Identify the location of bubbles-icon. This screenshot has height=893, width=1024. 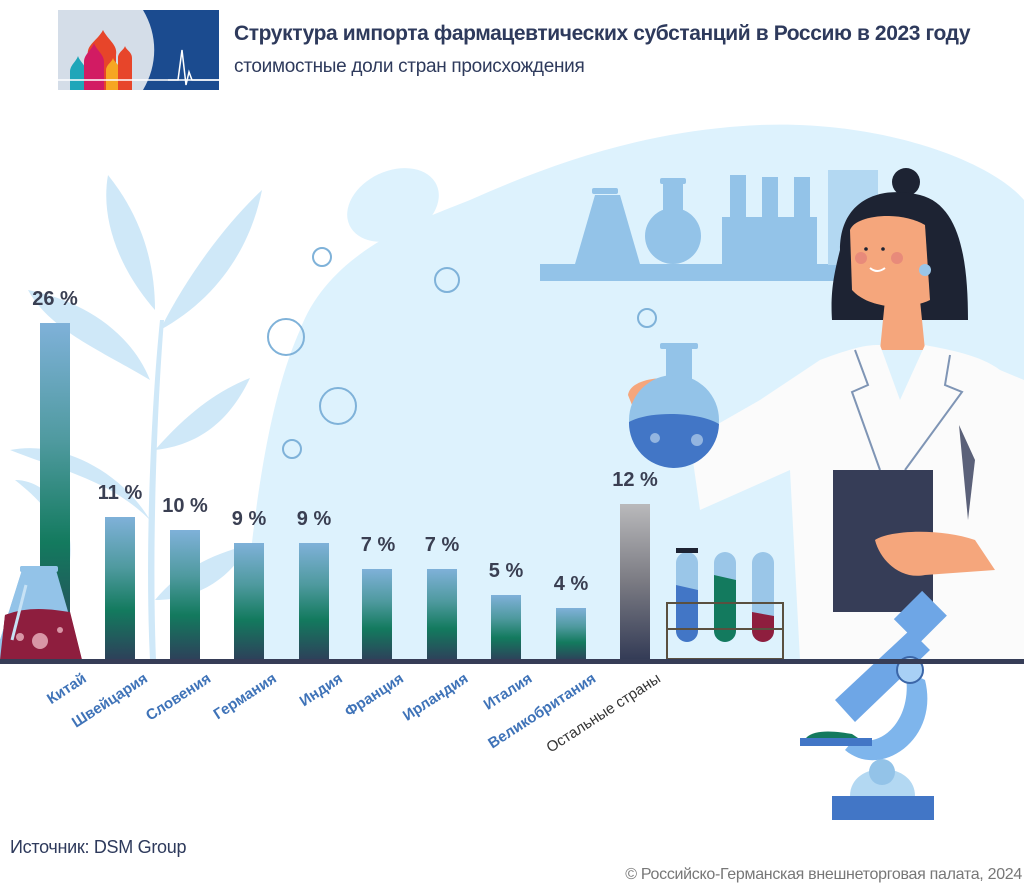
(462, 353).